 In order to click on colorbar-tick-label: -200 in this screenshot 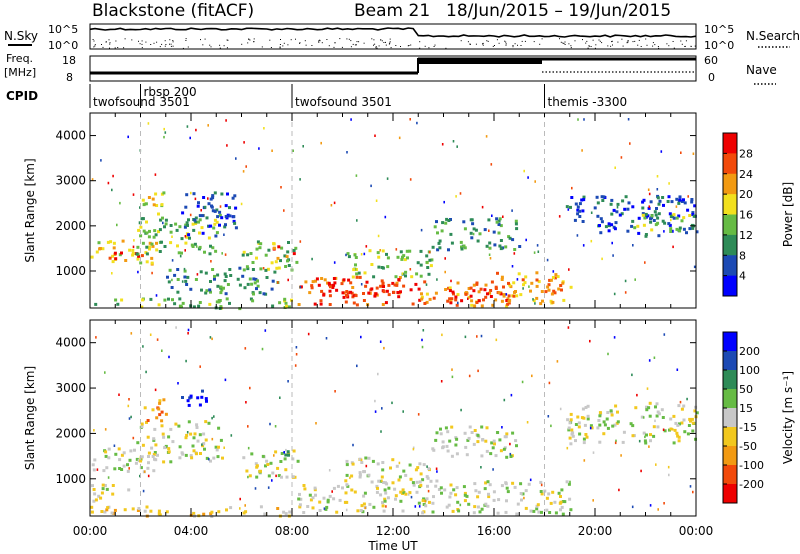, I will do `click(751, 484)`.